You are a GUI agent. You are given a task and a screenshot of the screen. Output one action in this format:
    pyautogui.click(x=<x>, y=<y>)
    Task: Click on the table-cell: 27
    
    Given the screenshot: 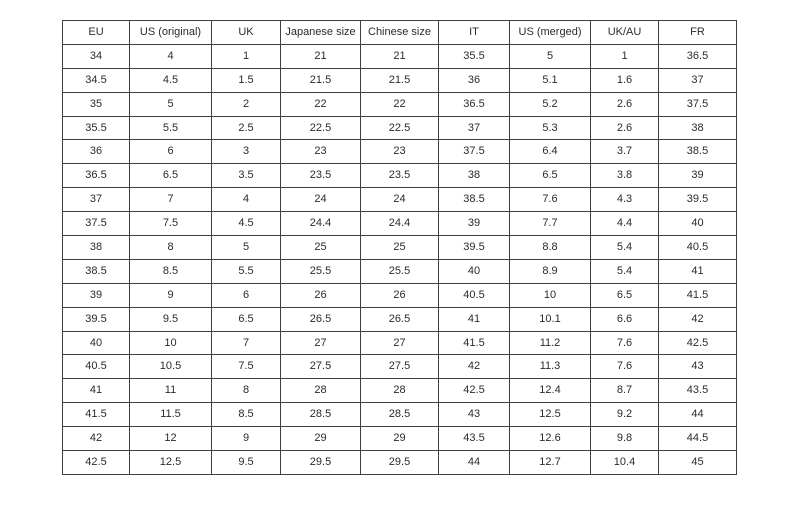 What is the action you would take?
    pyautogui.click(x=399, y=343)
    